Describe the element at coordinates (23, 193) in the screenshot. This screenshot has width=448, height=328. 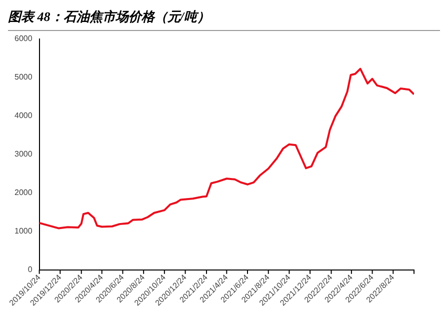
I see `y-tick-label: 2000` at that location.